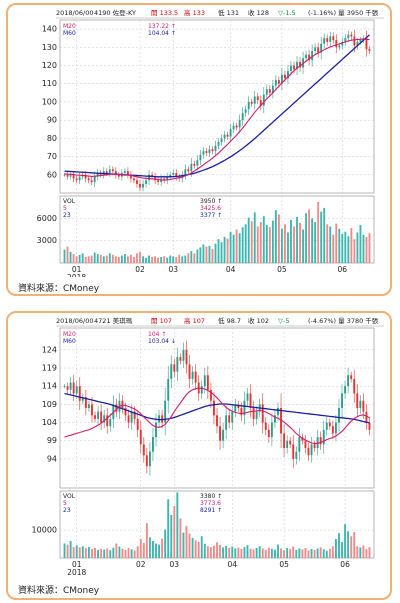 This screenshot has width=400, height=603. I want to click on price-tick-label: 80, so click(52, 138).